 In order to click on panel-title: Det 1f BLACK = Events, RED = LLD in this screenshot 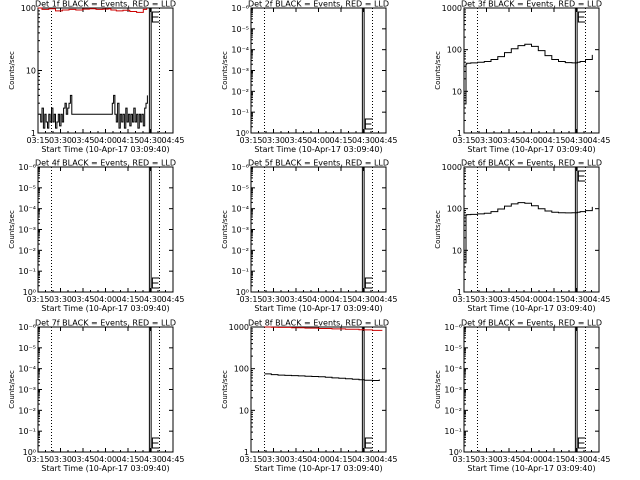, I will do `click(105, 4)`.